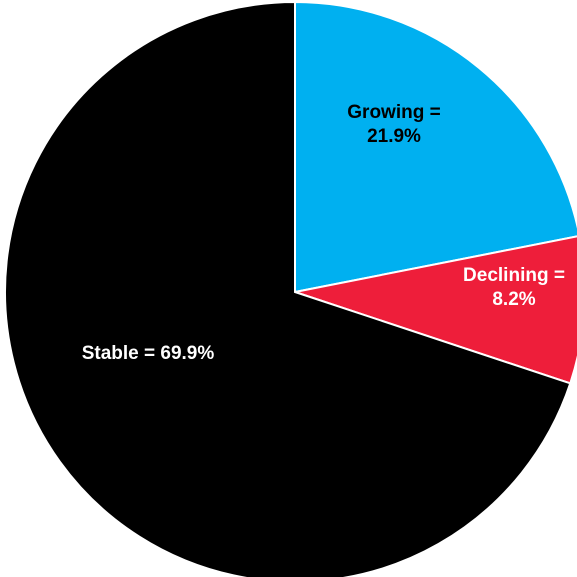  I want to click on slice-label-line: Growing =, so click(393, 112).